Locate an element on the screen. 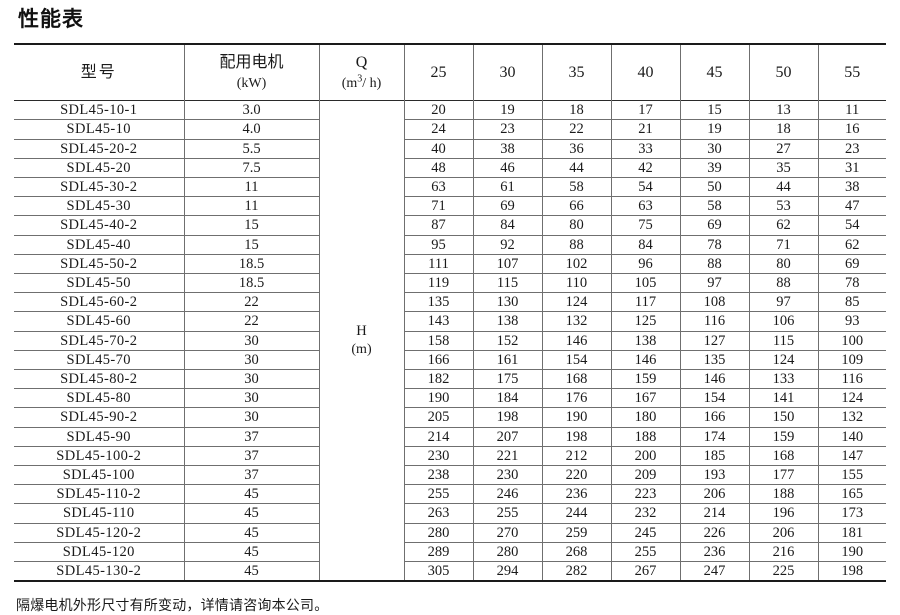 This screenshot has width=900, height=615. table-row: SDL45-120 45 289 280 268 255 236 216 190 is located at coordinates (450, 552).